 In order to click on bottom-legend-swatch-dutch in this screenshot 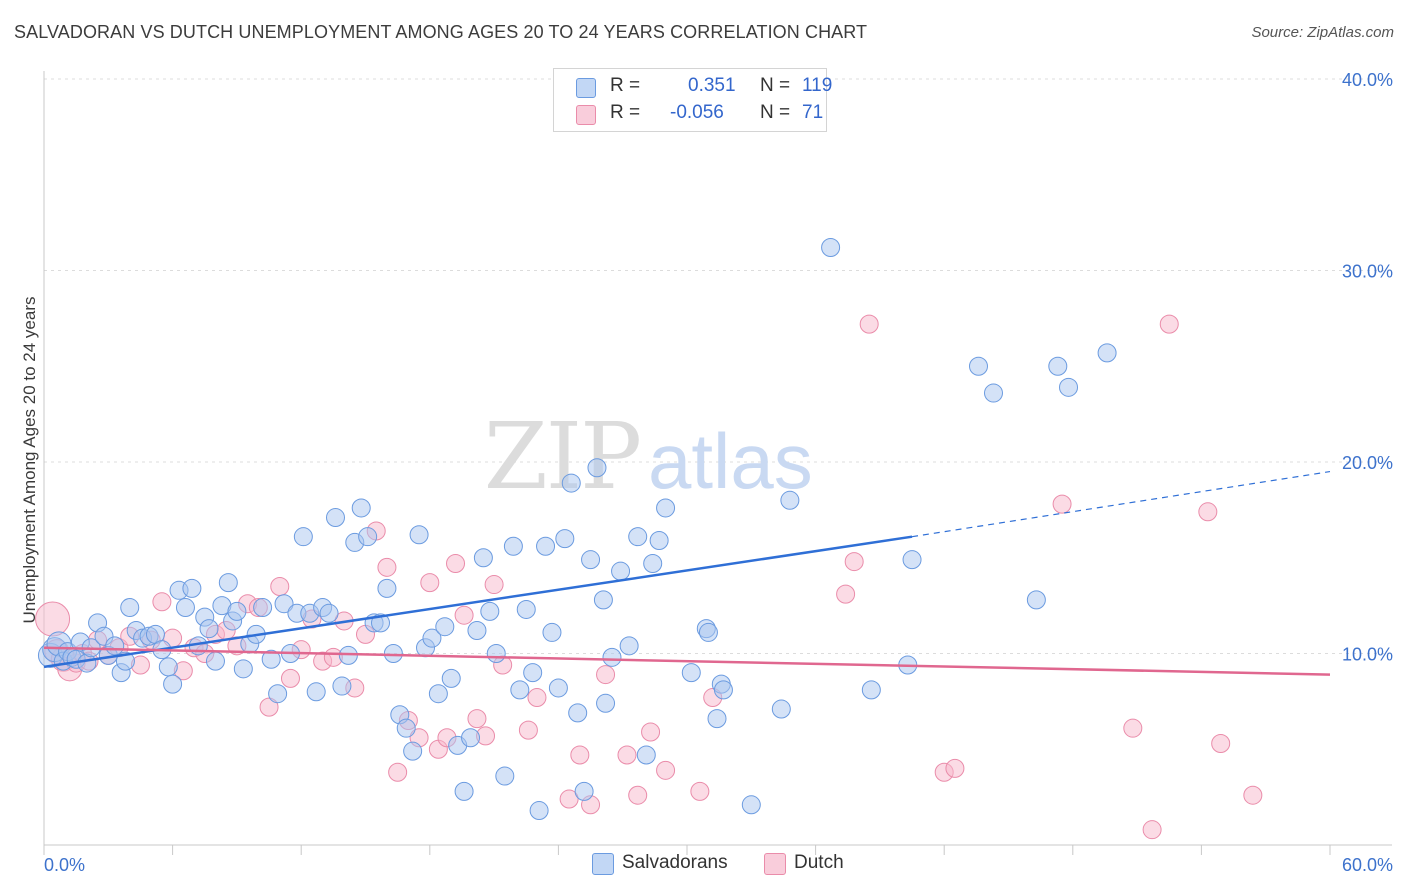, I will do `click(775, 864)`.